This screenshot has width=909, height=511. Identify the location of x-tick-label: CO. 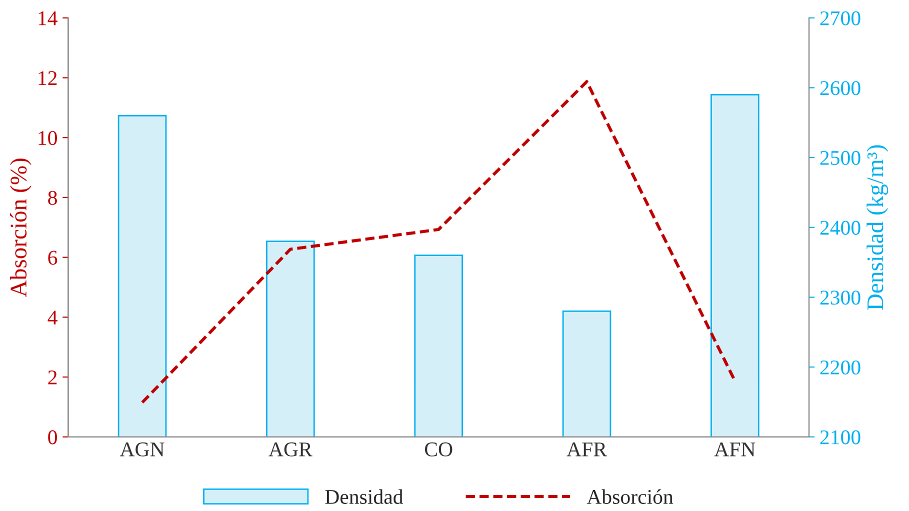
(438, 449).